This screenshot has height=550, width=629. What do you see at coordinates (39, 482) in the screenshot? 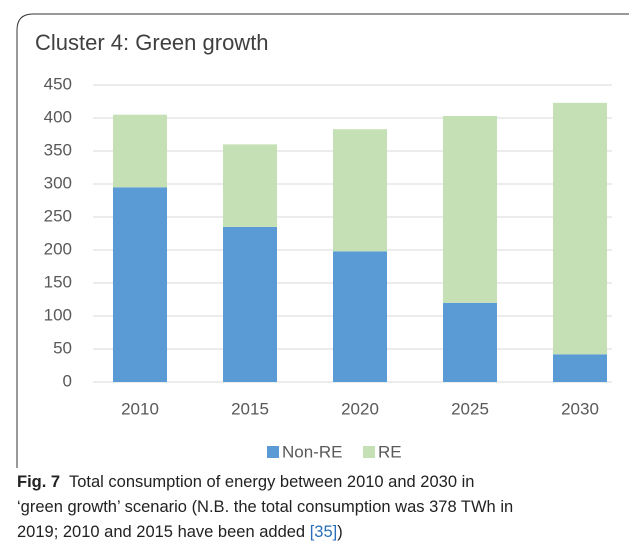
I see `caption-label: Fig. 7` at bounding box center [39, 482].